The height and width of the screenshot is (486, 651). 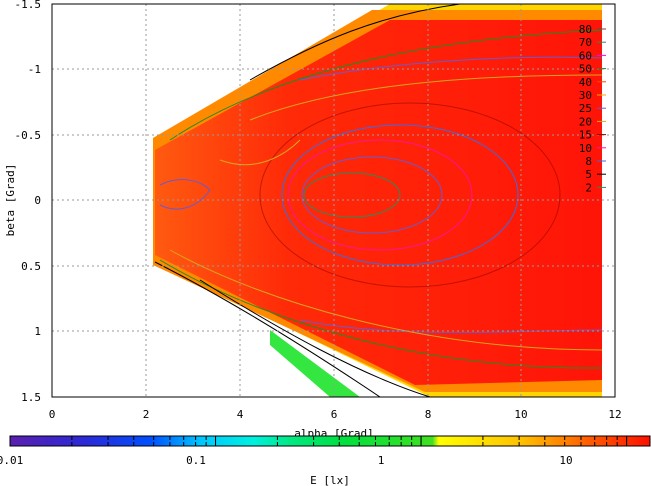 What do you see at coordinates (428, 414) in the screenshot?
I see `x-tick-label: 8` at bounding box center [428, 414].